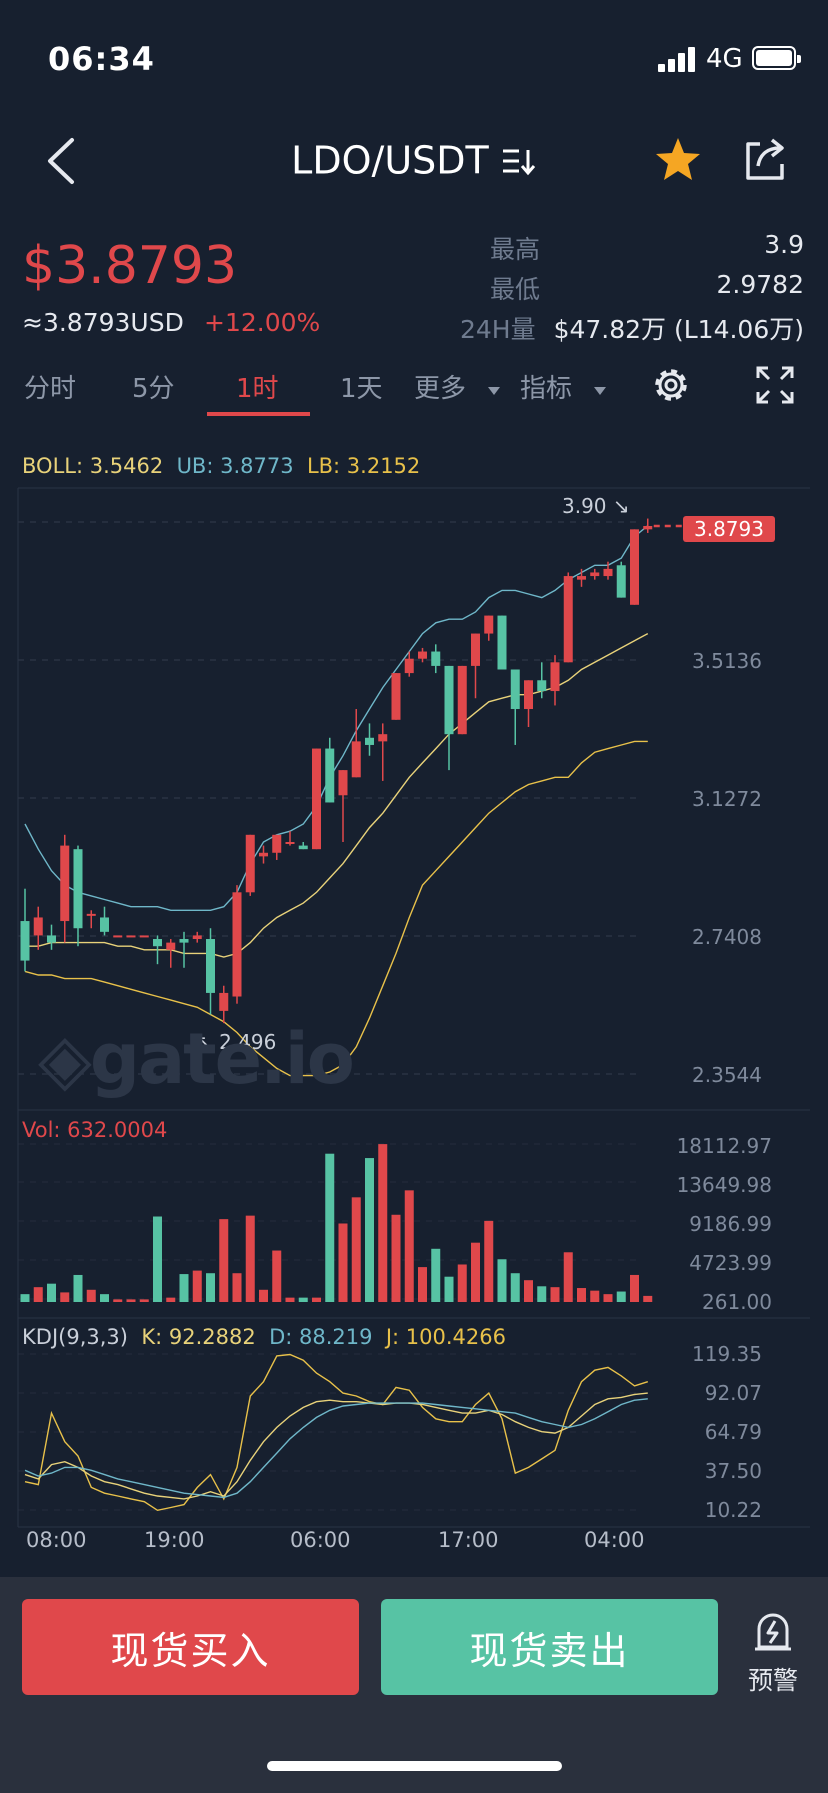 Image resolution: width=828 pixels, height=1793 pixels. What do you see at coordinates (257, 389) in the screenshot?
I see `tab-1hour: 1时` at bounding box center [257, 389].